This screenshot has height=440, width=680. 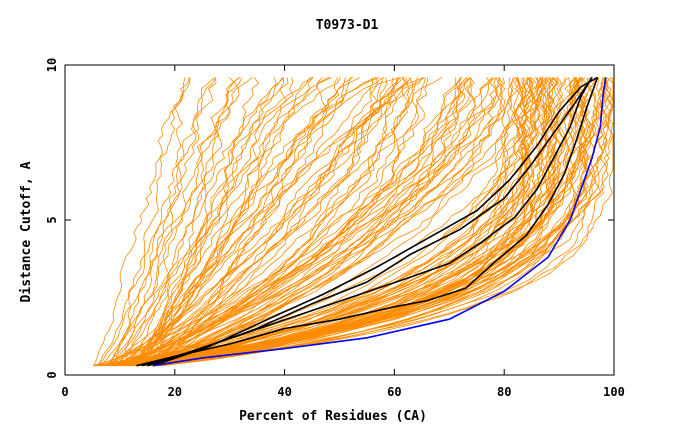 What do you see at coordinates (52, 374) in the screenshot?
I see `y-tick-label: 0` at bounding box center [52, 374].